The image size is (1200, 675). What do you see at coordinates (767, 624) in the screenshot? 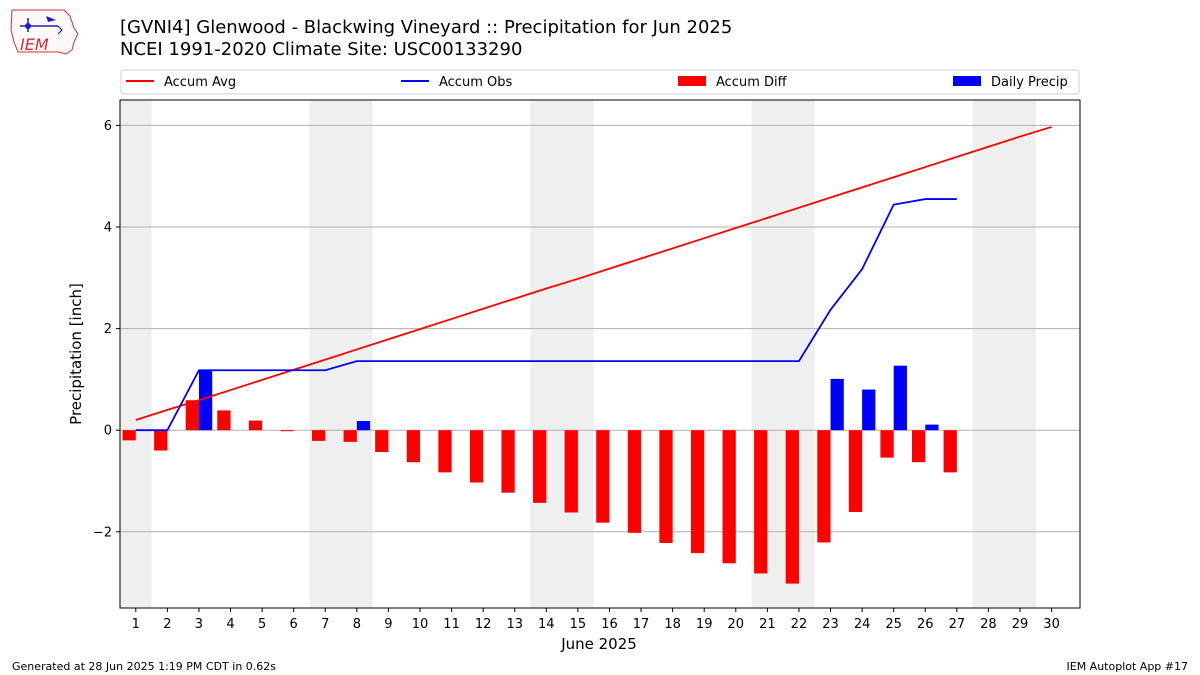
I see `x-tick-label: 21` at bounding box center [767, 624].